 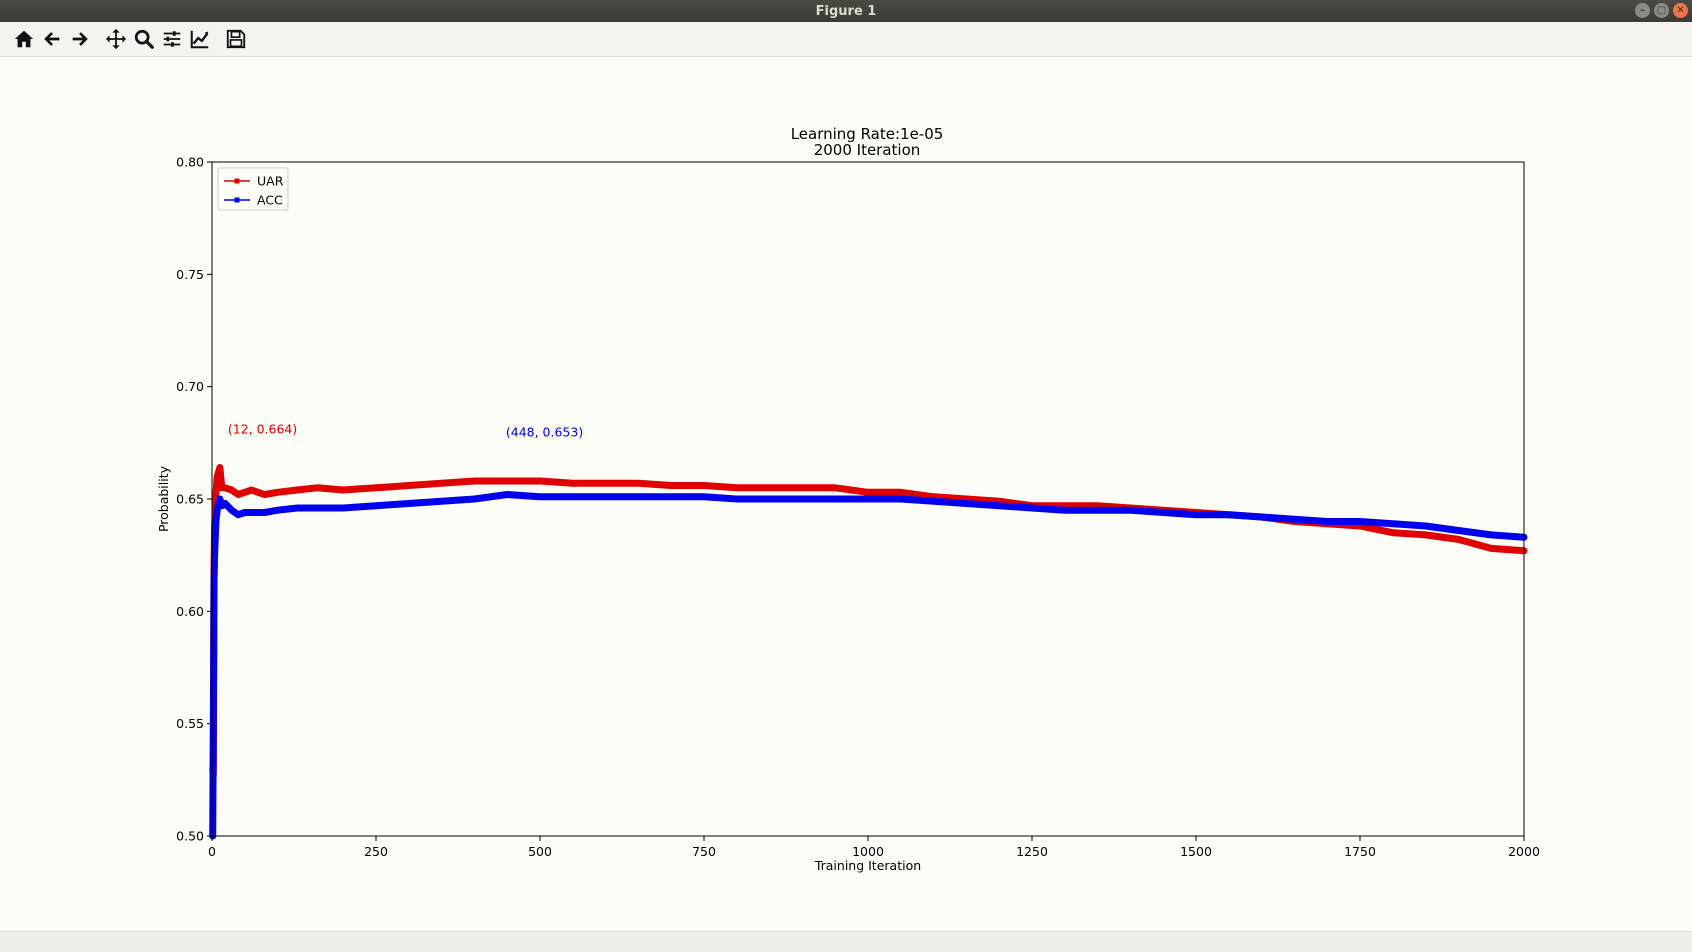 I want to click on legend-label-uar: UAR, so click(x=270, y=181).